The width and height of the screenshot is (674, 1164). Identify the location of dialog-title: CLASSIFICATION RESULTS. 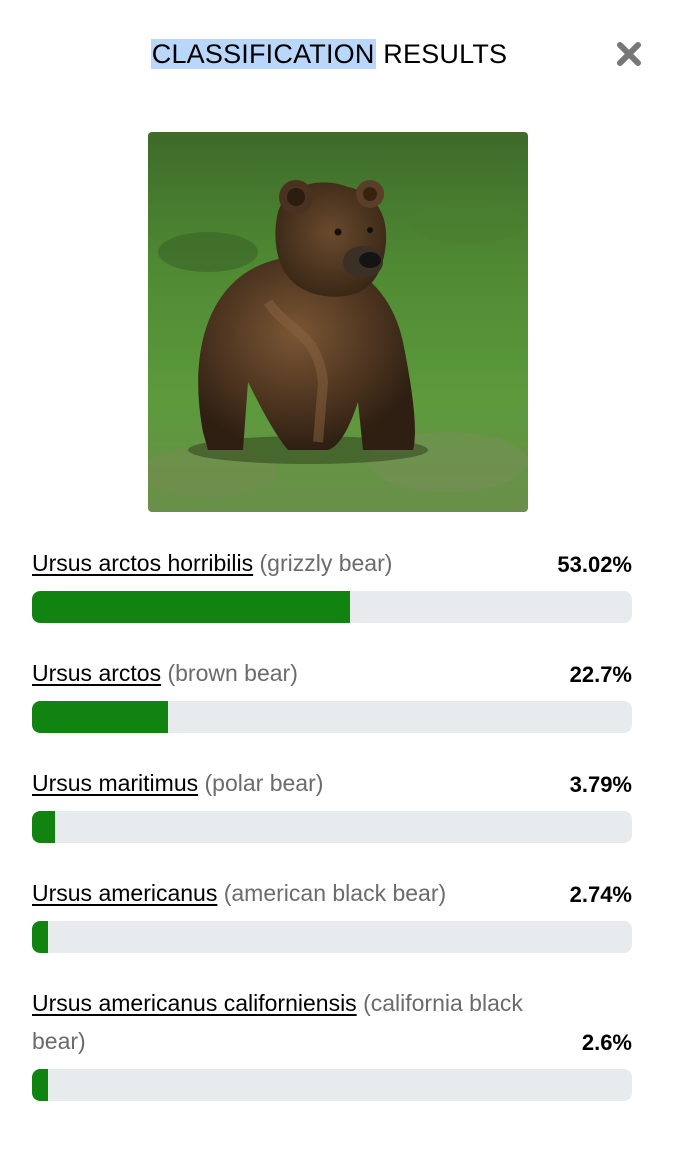
(329, 54).